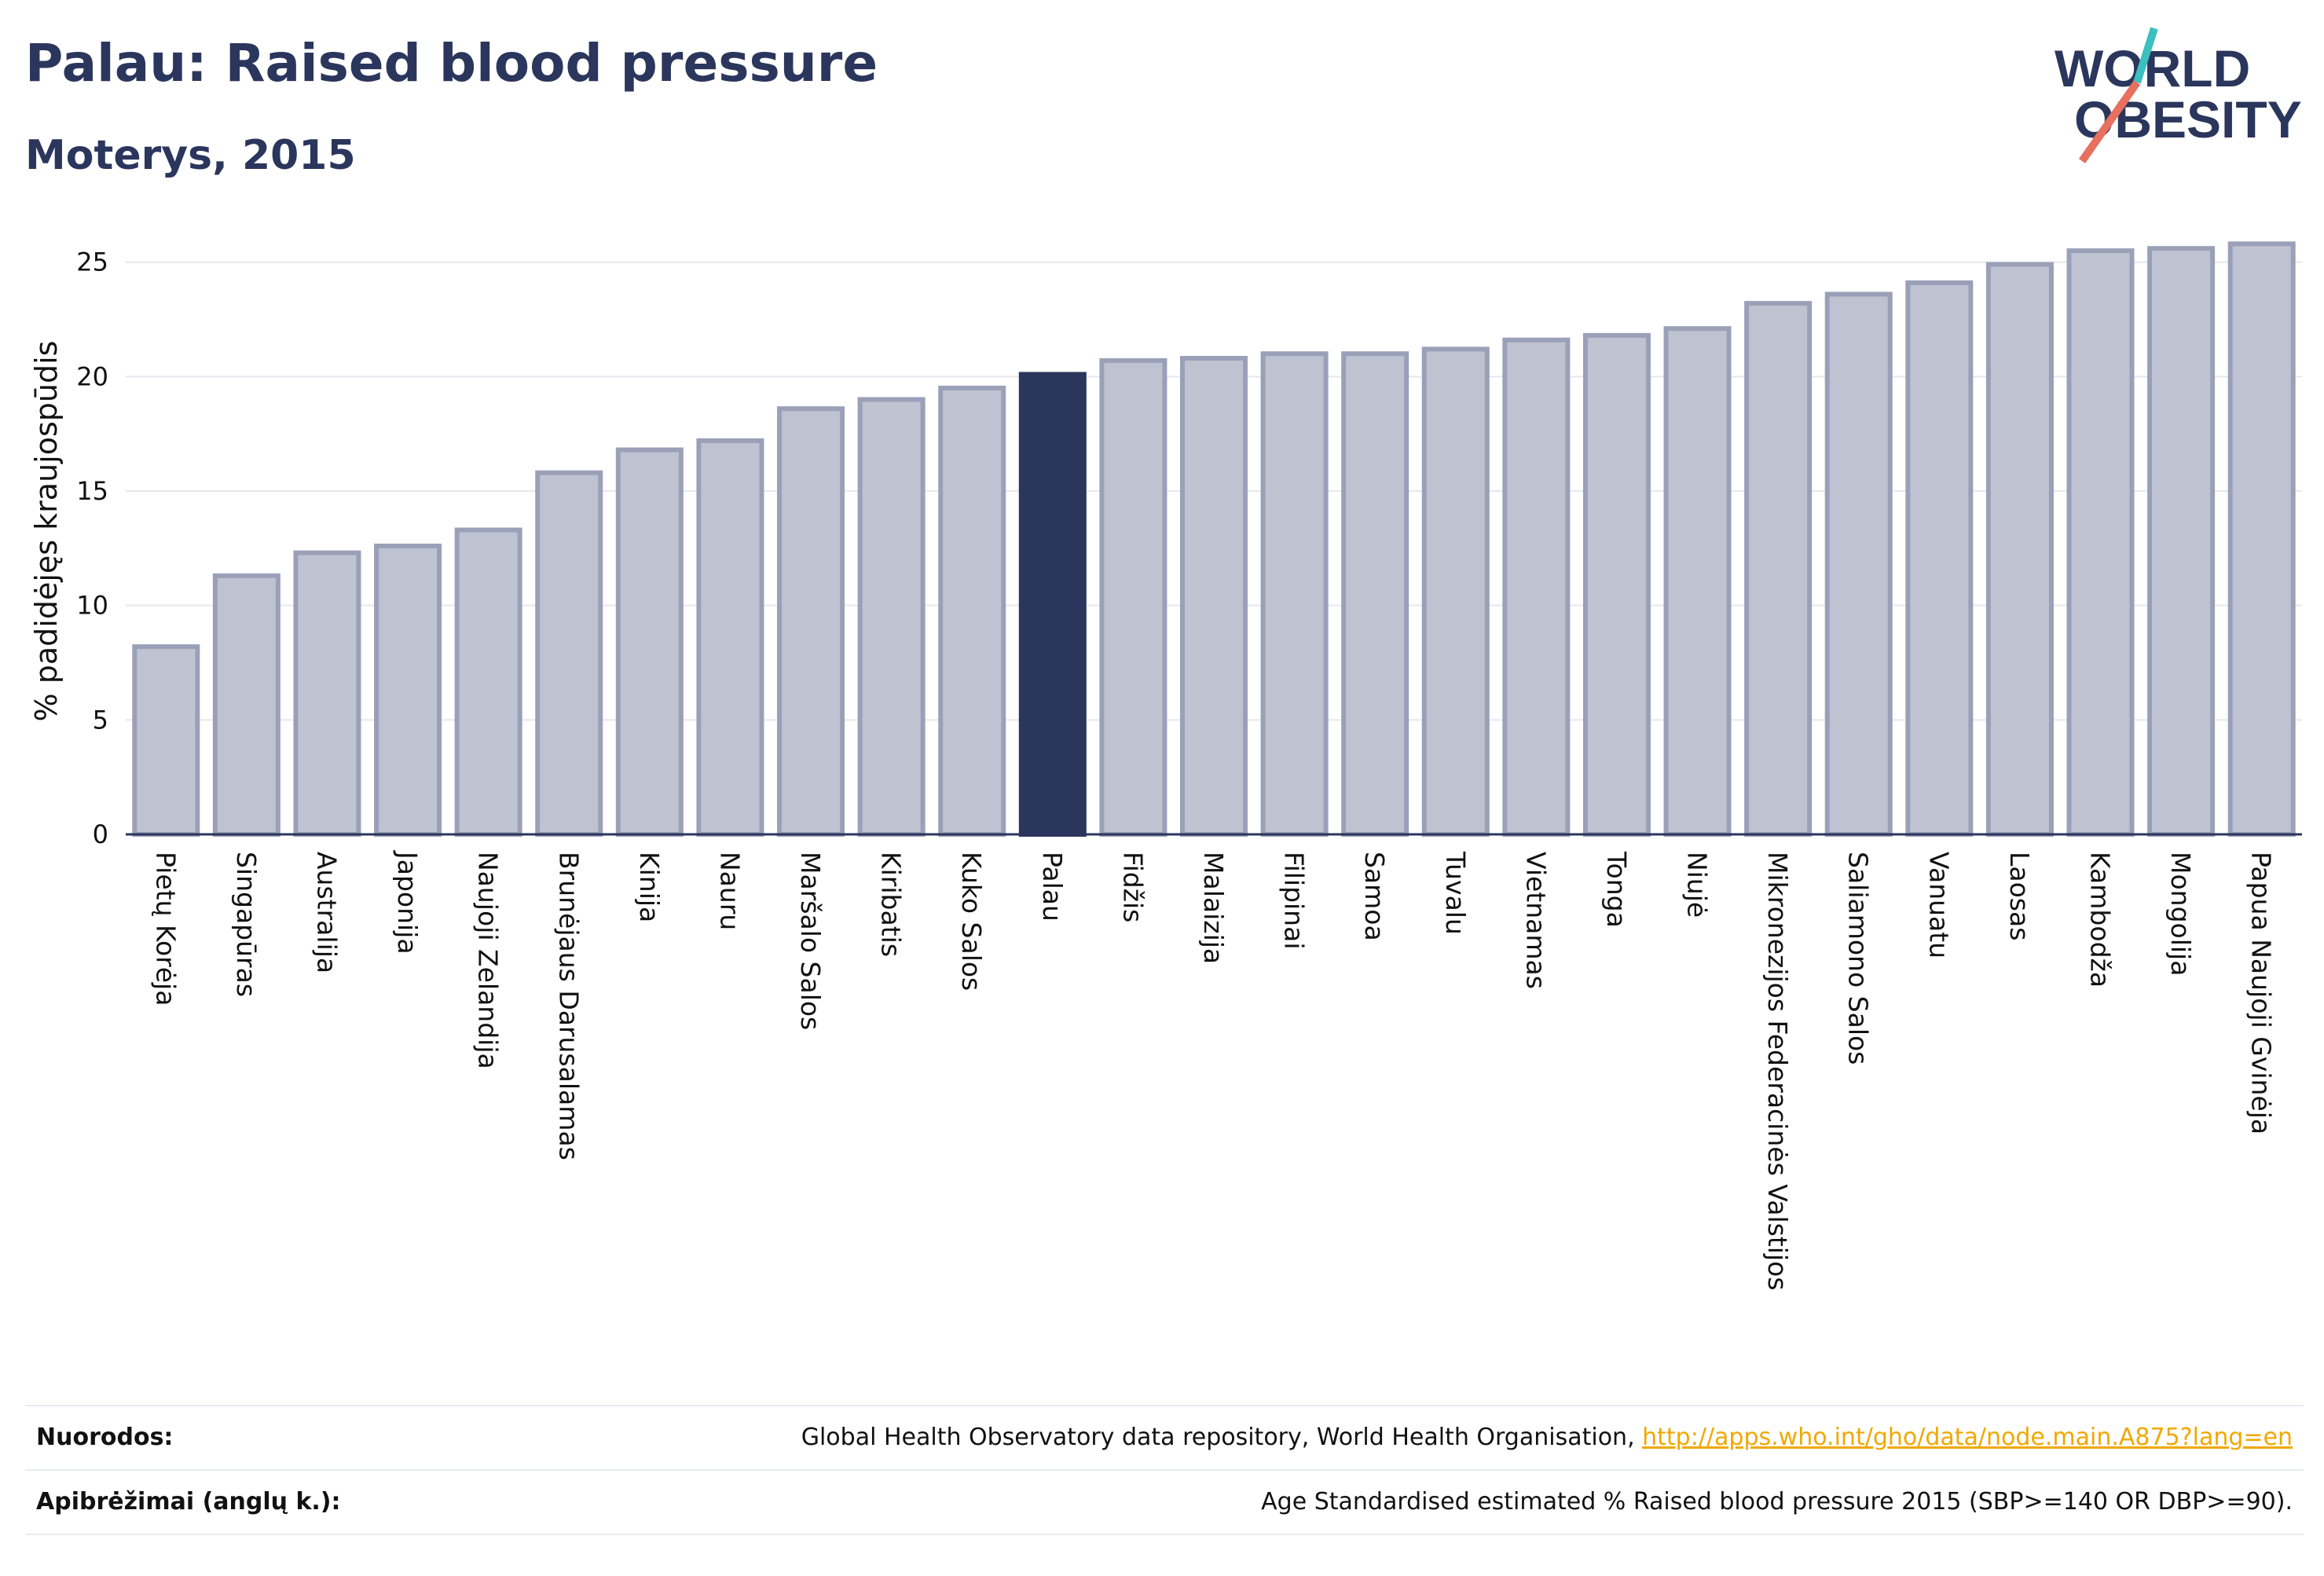  I want to click on x-tick-label: Kambodža, so click(2100, 920).